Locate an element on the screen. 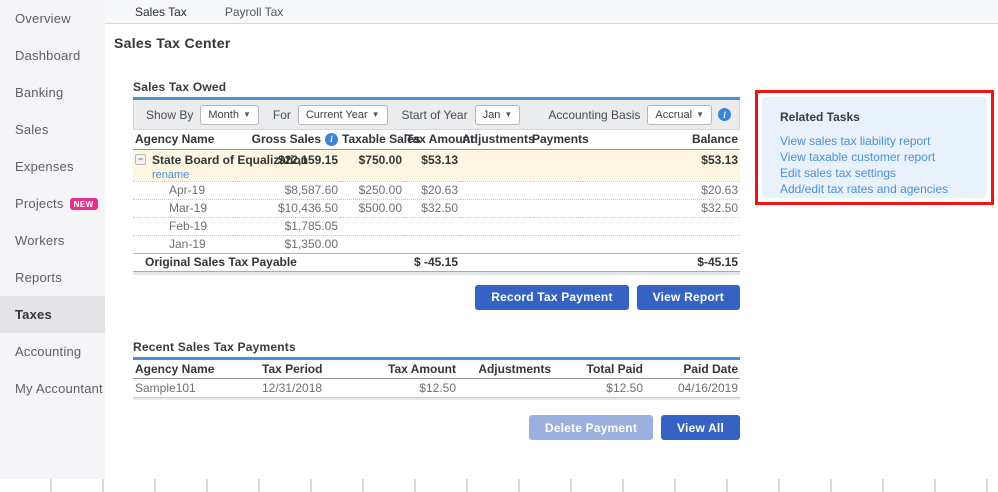  col-pay-adjustments: Adjustments is located at coordinates (505, 369).